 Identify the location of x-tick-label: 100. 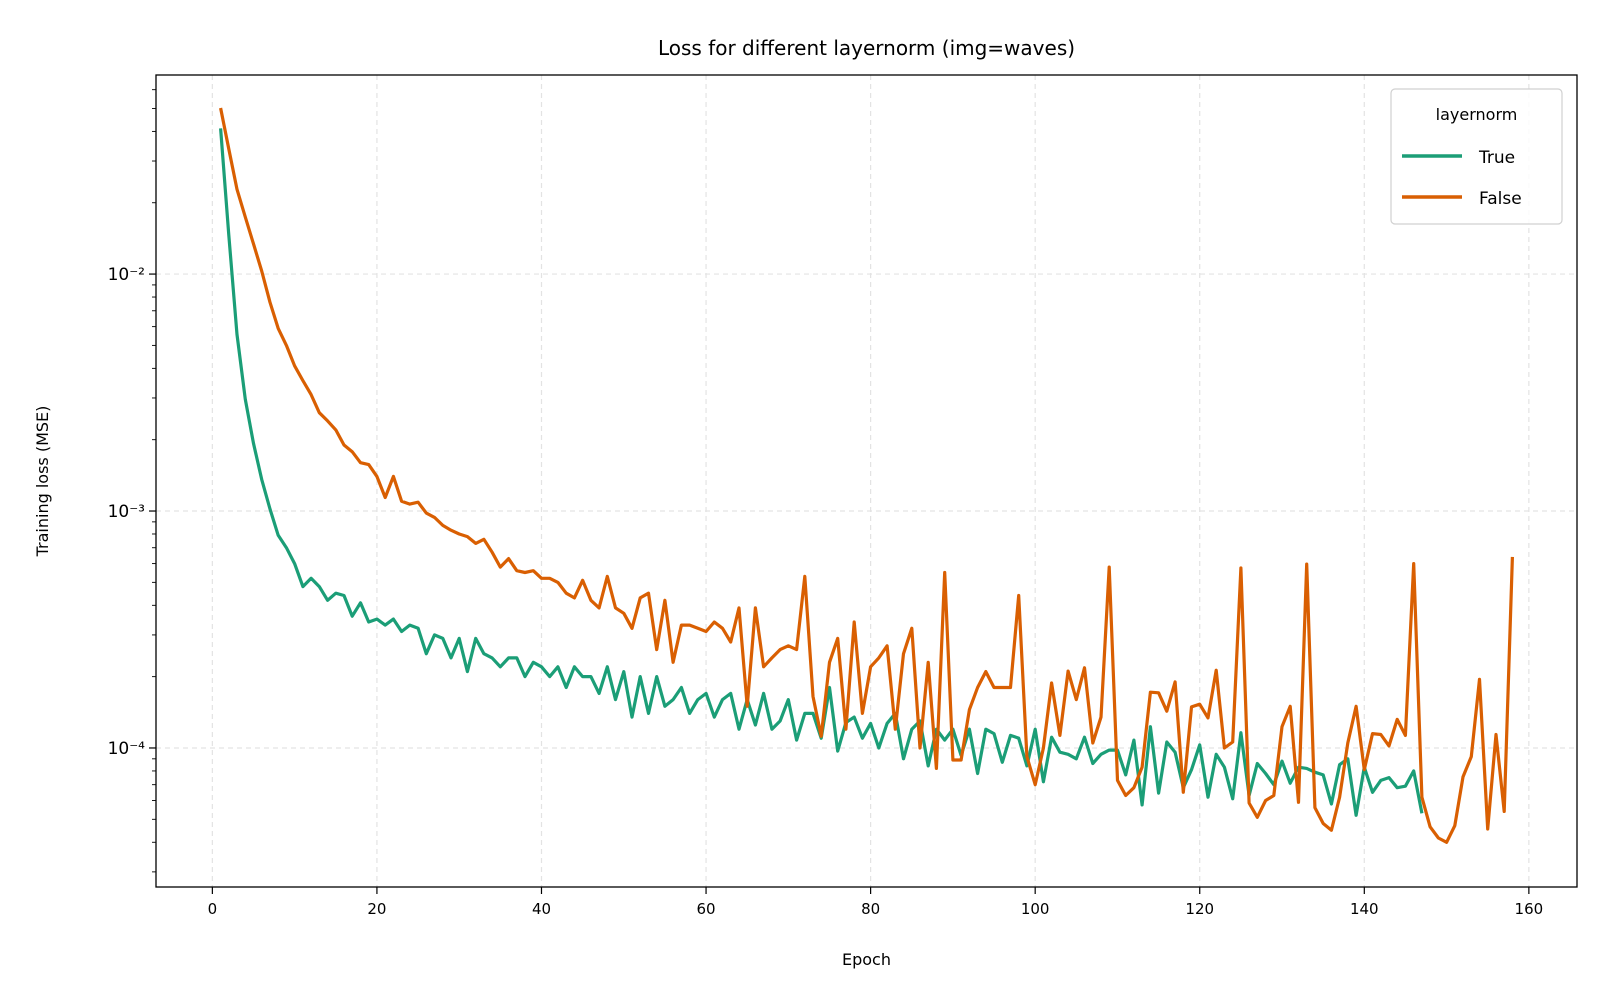
(1035, 909).